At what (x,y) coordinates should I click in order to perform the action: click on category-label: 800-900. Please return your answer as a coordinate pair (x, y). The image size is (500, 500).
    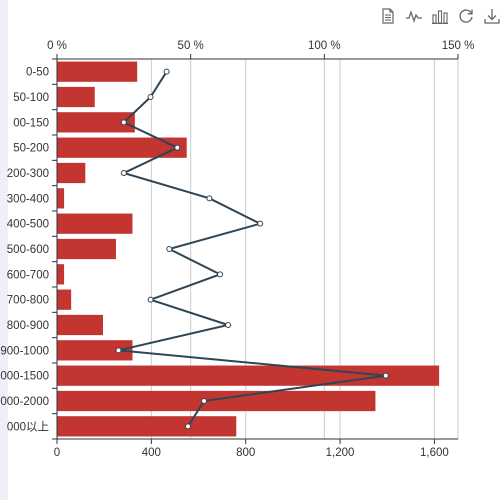
    Looking at the image, I should click on (28, 326).